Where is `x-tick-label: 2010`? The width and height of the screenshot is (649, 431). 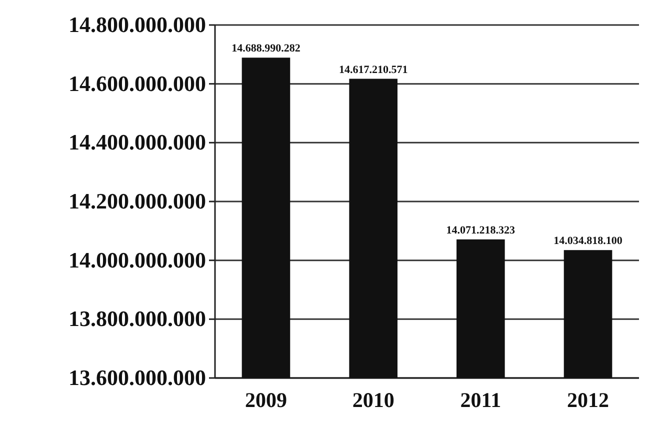 x-tick-label: 2010 is located at coordinates (373, 400).